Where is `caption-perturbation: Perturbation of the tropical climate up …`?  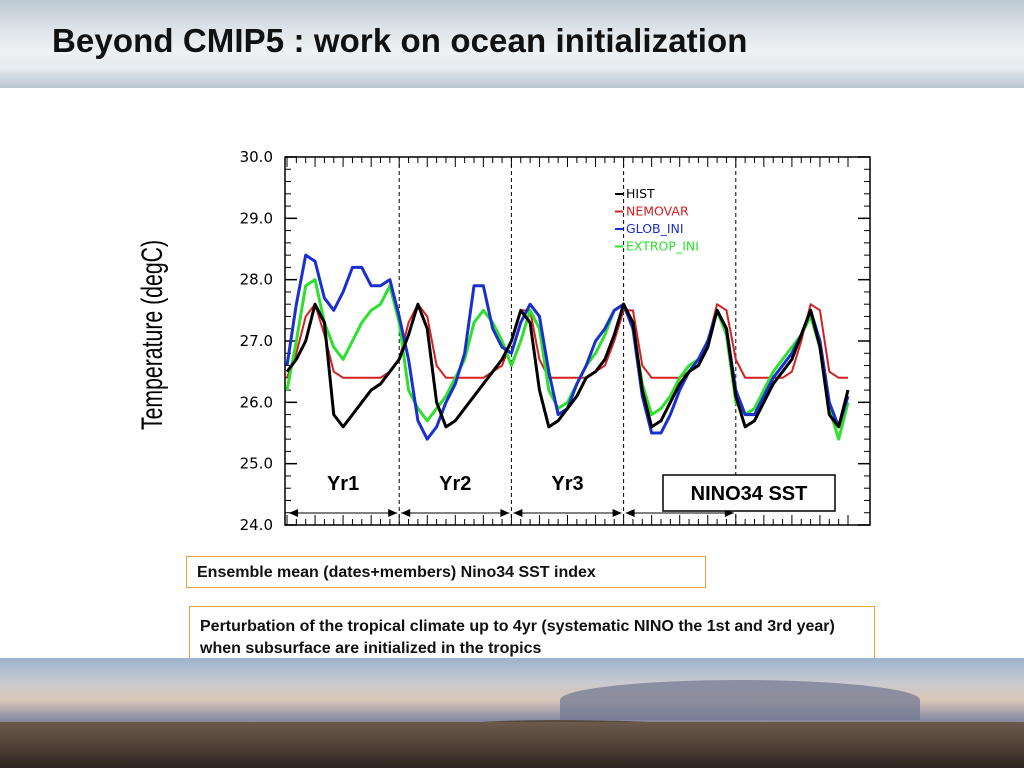
caption-perturbation: Perturbation of the tropical climate up … is located at coordinates (532, 636).